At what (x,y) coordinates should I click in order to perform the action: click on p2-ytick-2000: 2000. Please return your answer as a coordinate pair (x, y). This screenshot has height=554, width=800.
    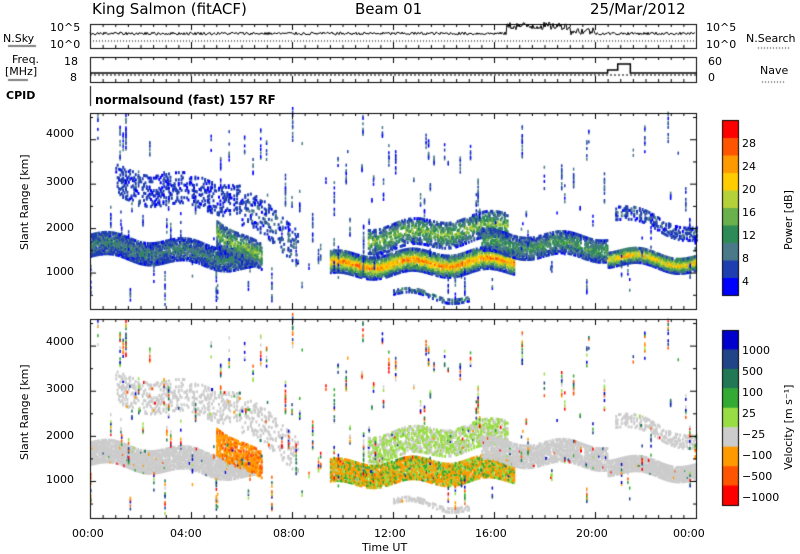
    Looking at the image, I should click on (60, 435).